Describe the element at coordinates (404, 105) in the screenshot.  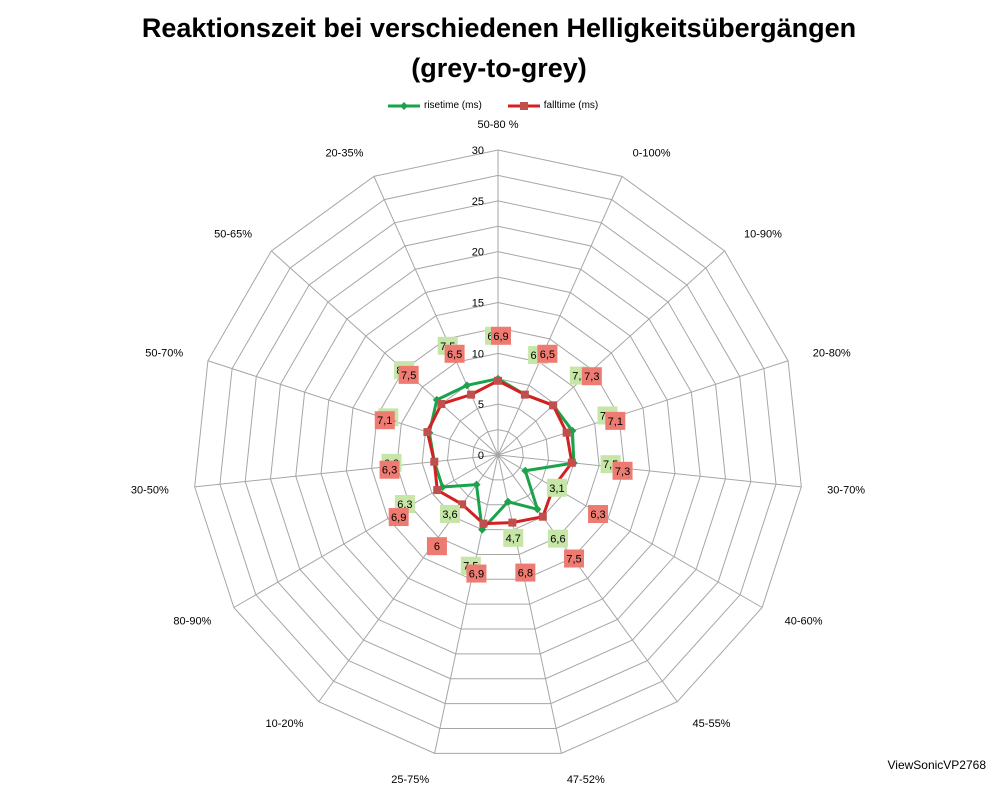
I see `legend-marker-risetime` at that location.